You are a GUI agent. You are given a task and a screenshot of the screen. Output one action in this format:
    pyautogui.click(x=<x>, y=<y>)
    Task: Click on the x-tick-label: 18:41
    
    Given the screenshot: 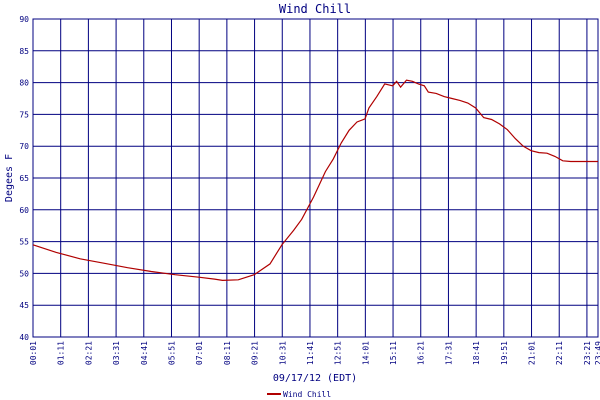 What is the action you would take?
    pyautogui.click(x=476, y=353)
    